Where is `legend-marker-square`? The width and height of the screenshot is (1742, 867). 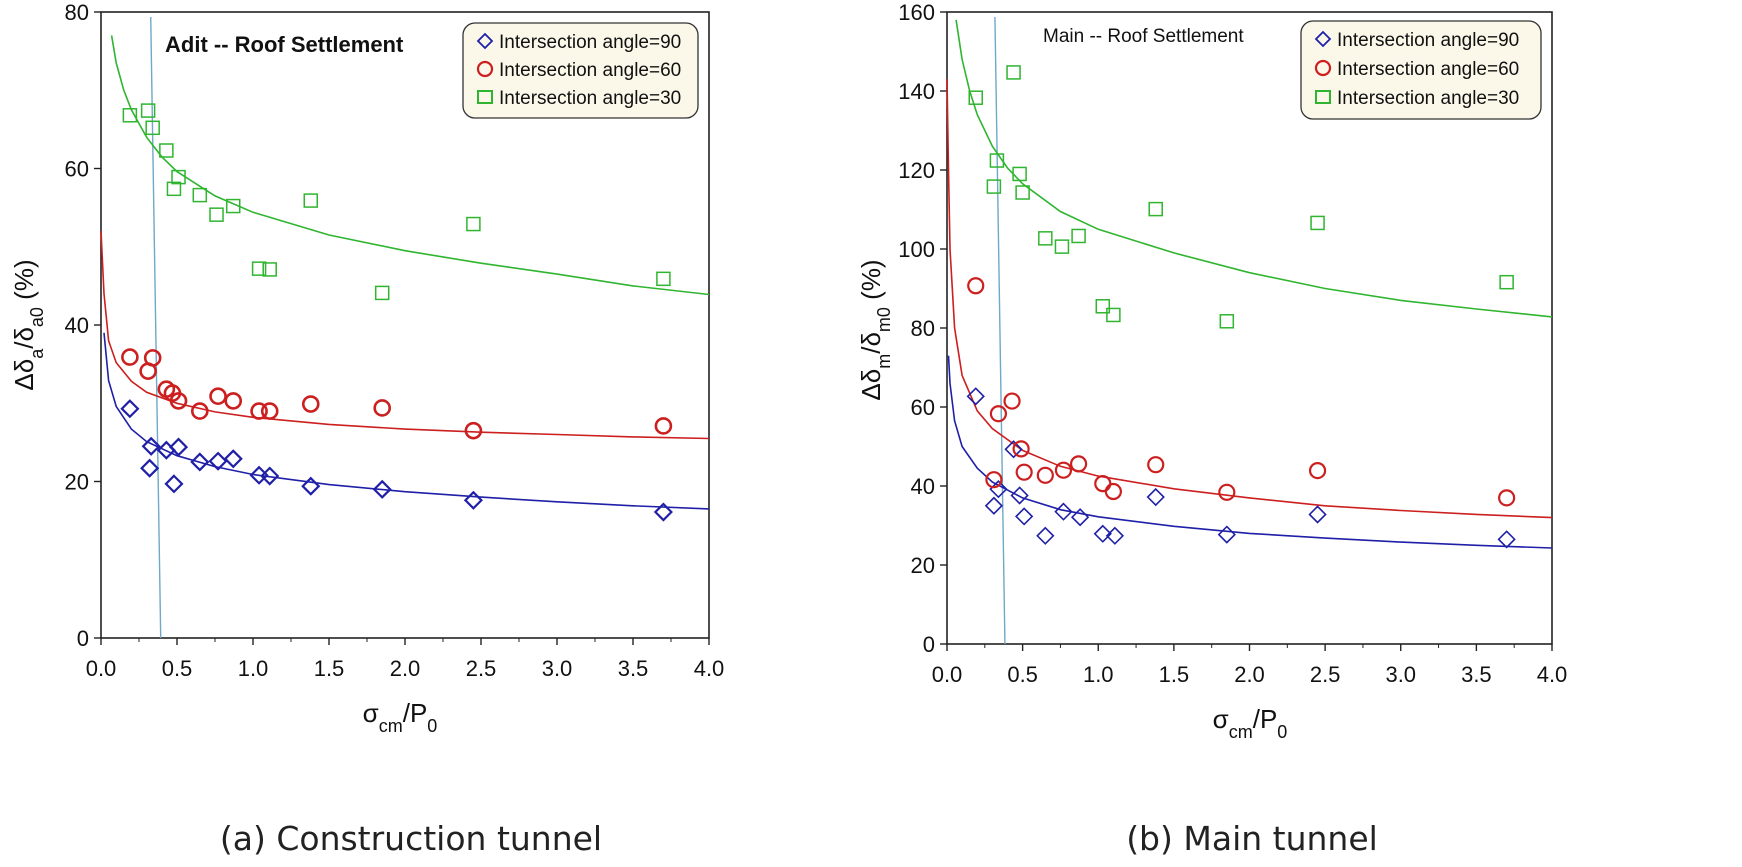 legend-marker-square is located at coordinates (485, 97).